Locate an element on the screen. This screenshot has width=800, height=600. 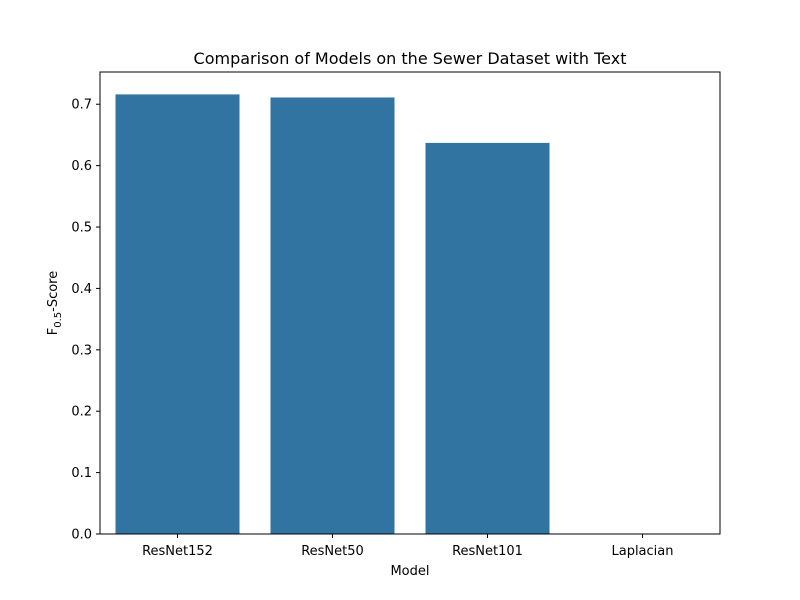
y-tick-label: 0.6 is located at coordinates (81, 166).